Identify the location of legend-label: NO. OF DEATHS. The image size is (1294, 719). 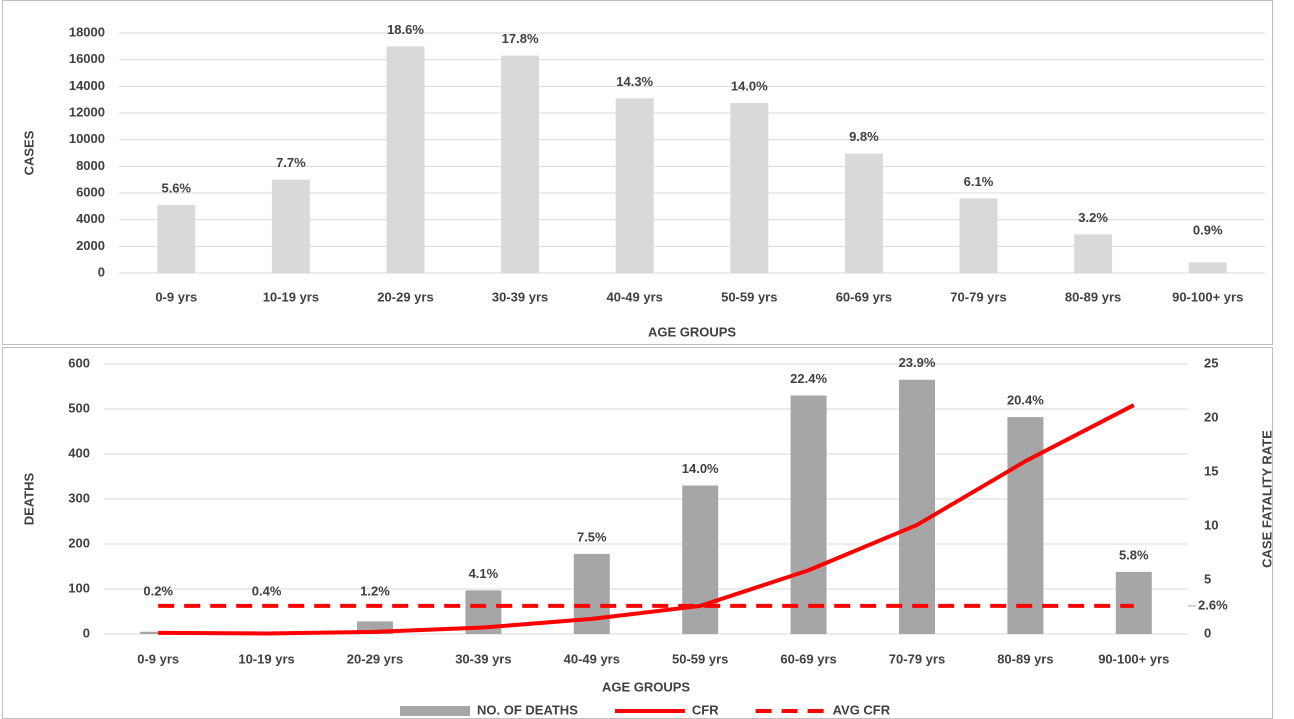
(527, 709).